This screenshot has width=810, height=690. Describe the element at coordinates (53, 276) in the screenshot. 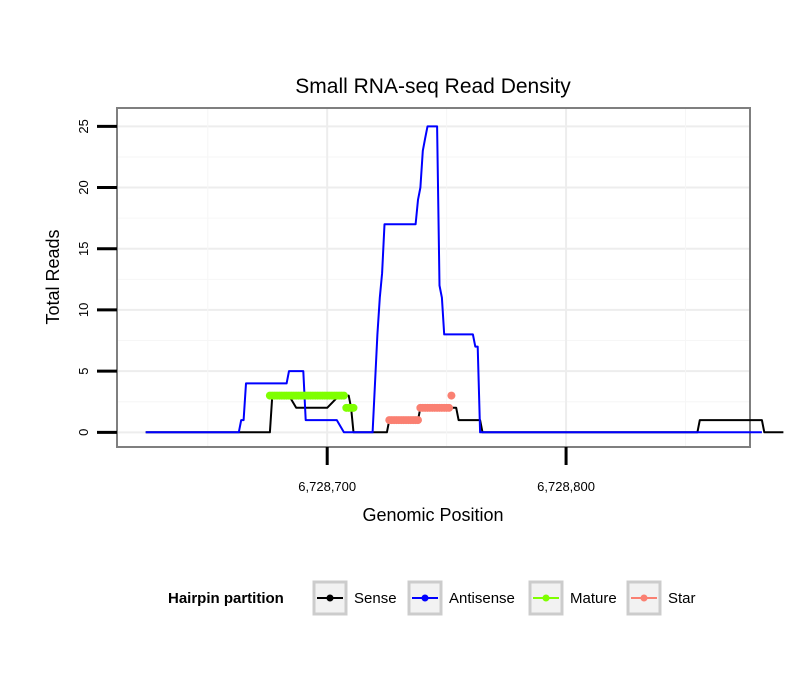

I see `y-axis-title: Total Reads` at that location.